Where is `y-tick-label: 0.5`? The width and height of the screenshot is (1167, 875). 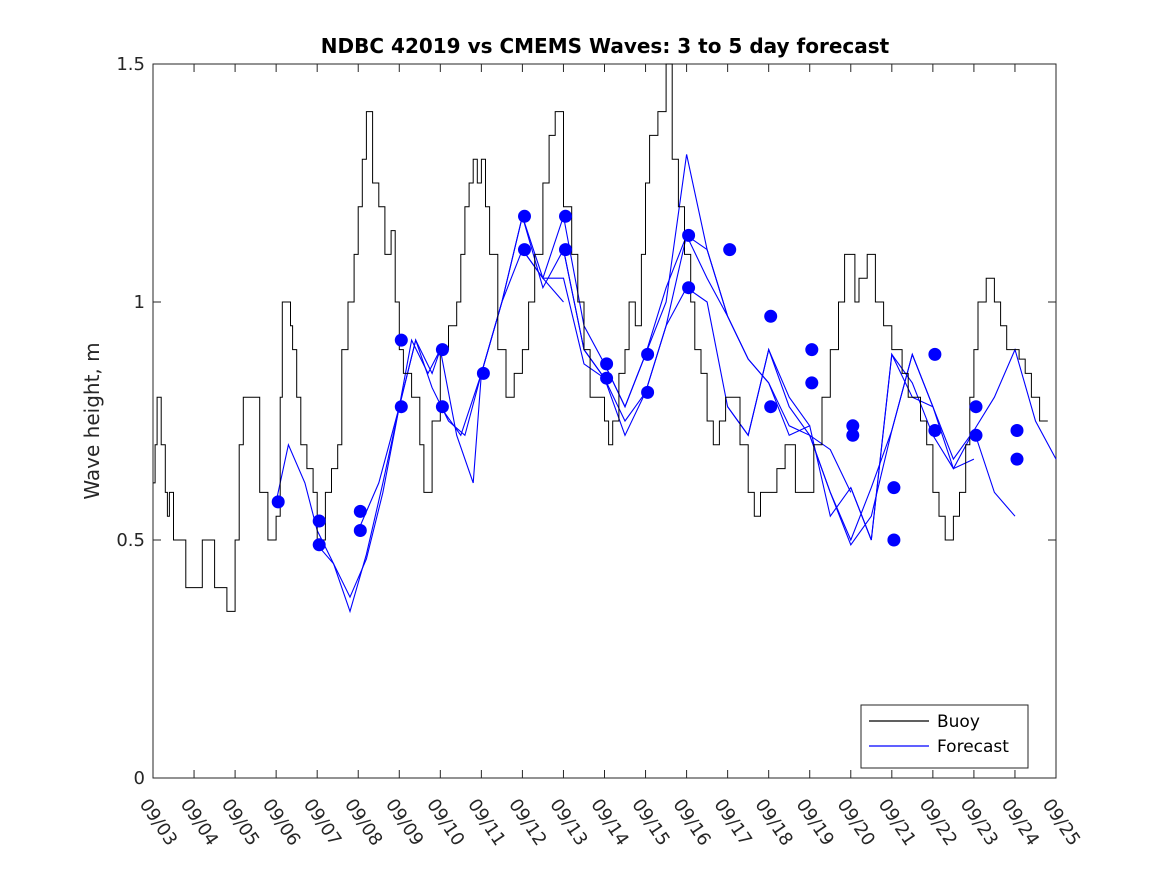 y-tick-label: 0.5 is located at coordinates (130, 540).